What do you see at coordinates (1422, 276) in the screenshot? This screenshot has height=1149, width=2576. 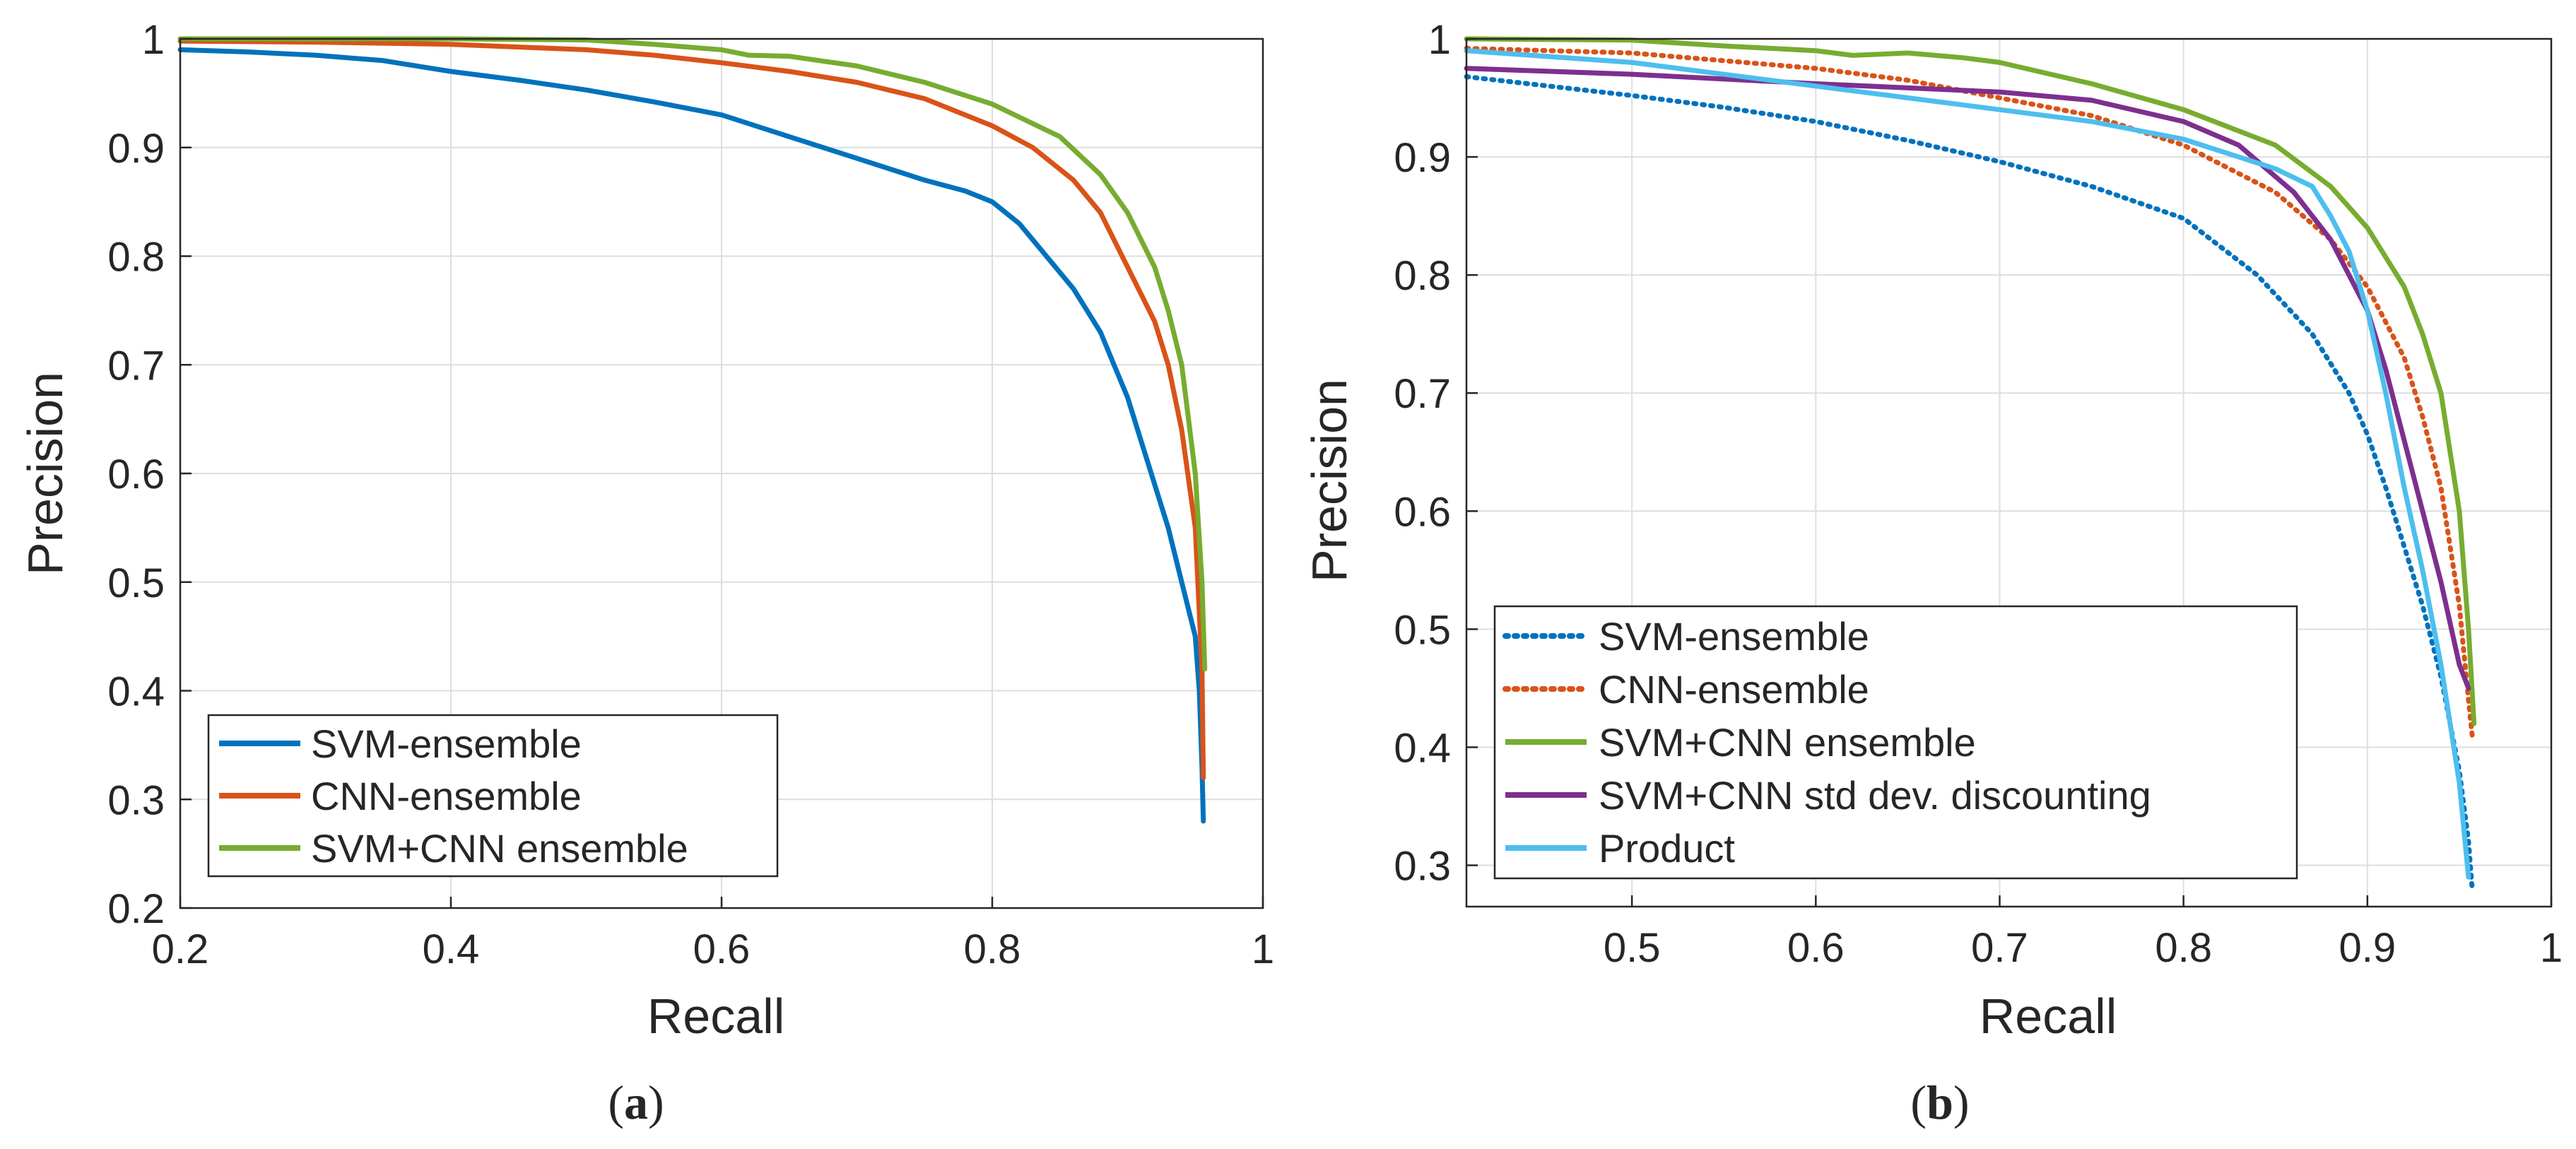 I see `y-tick-label-b: 0.8` at bounding box center [1422, 276].